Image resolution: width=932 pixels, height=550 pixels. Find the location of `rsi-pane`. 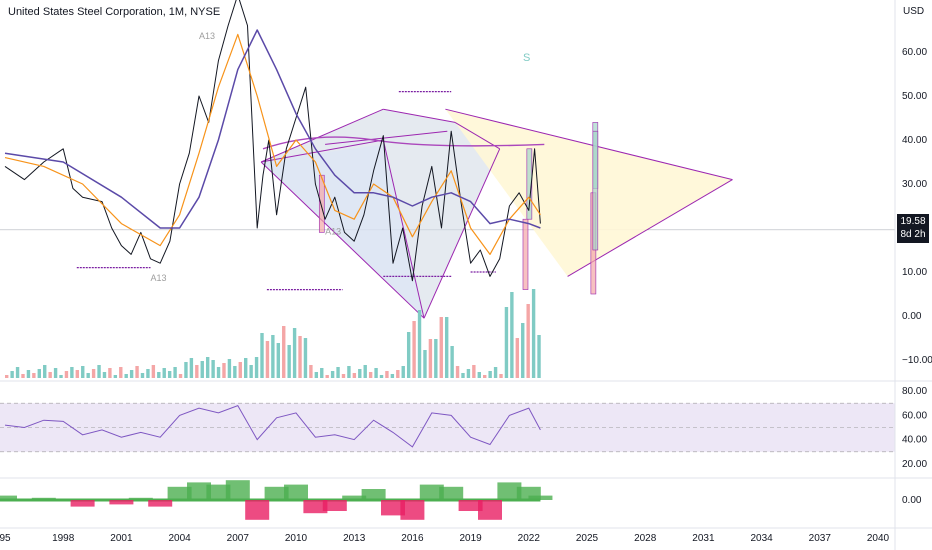

rsi-pane is located at coordinates (447, 427).